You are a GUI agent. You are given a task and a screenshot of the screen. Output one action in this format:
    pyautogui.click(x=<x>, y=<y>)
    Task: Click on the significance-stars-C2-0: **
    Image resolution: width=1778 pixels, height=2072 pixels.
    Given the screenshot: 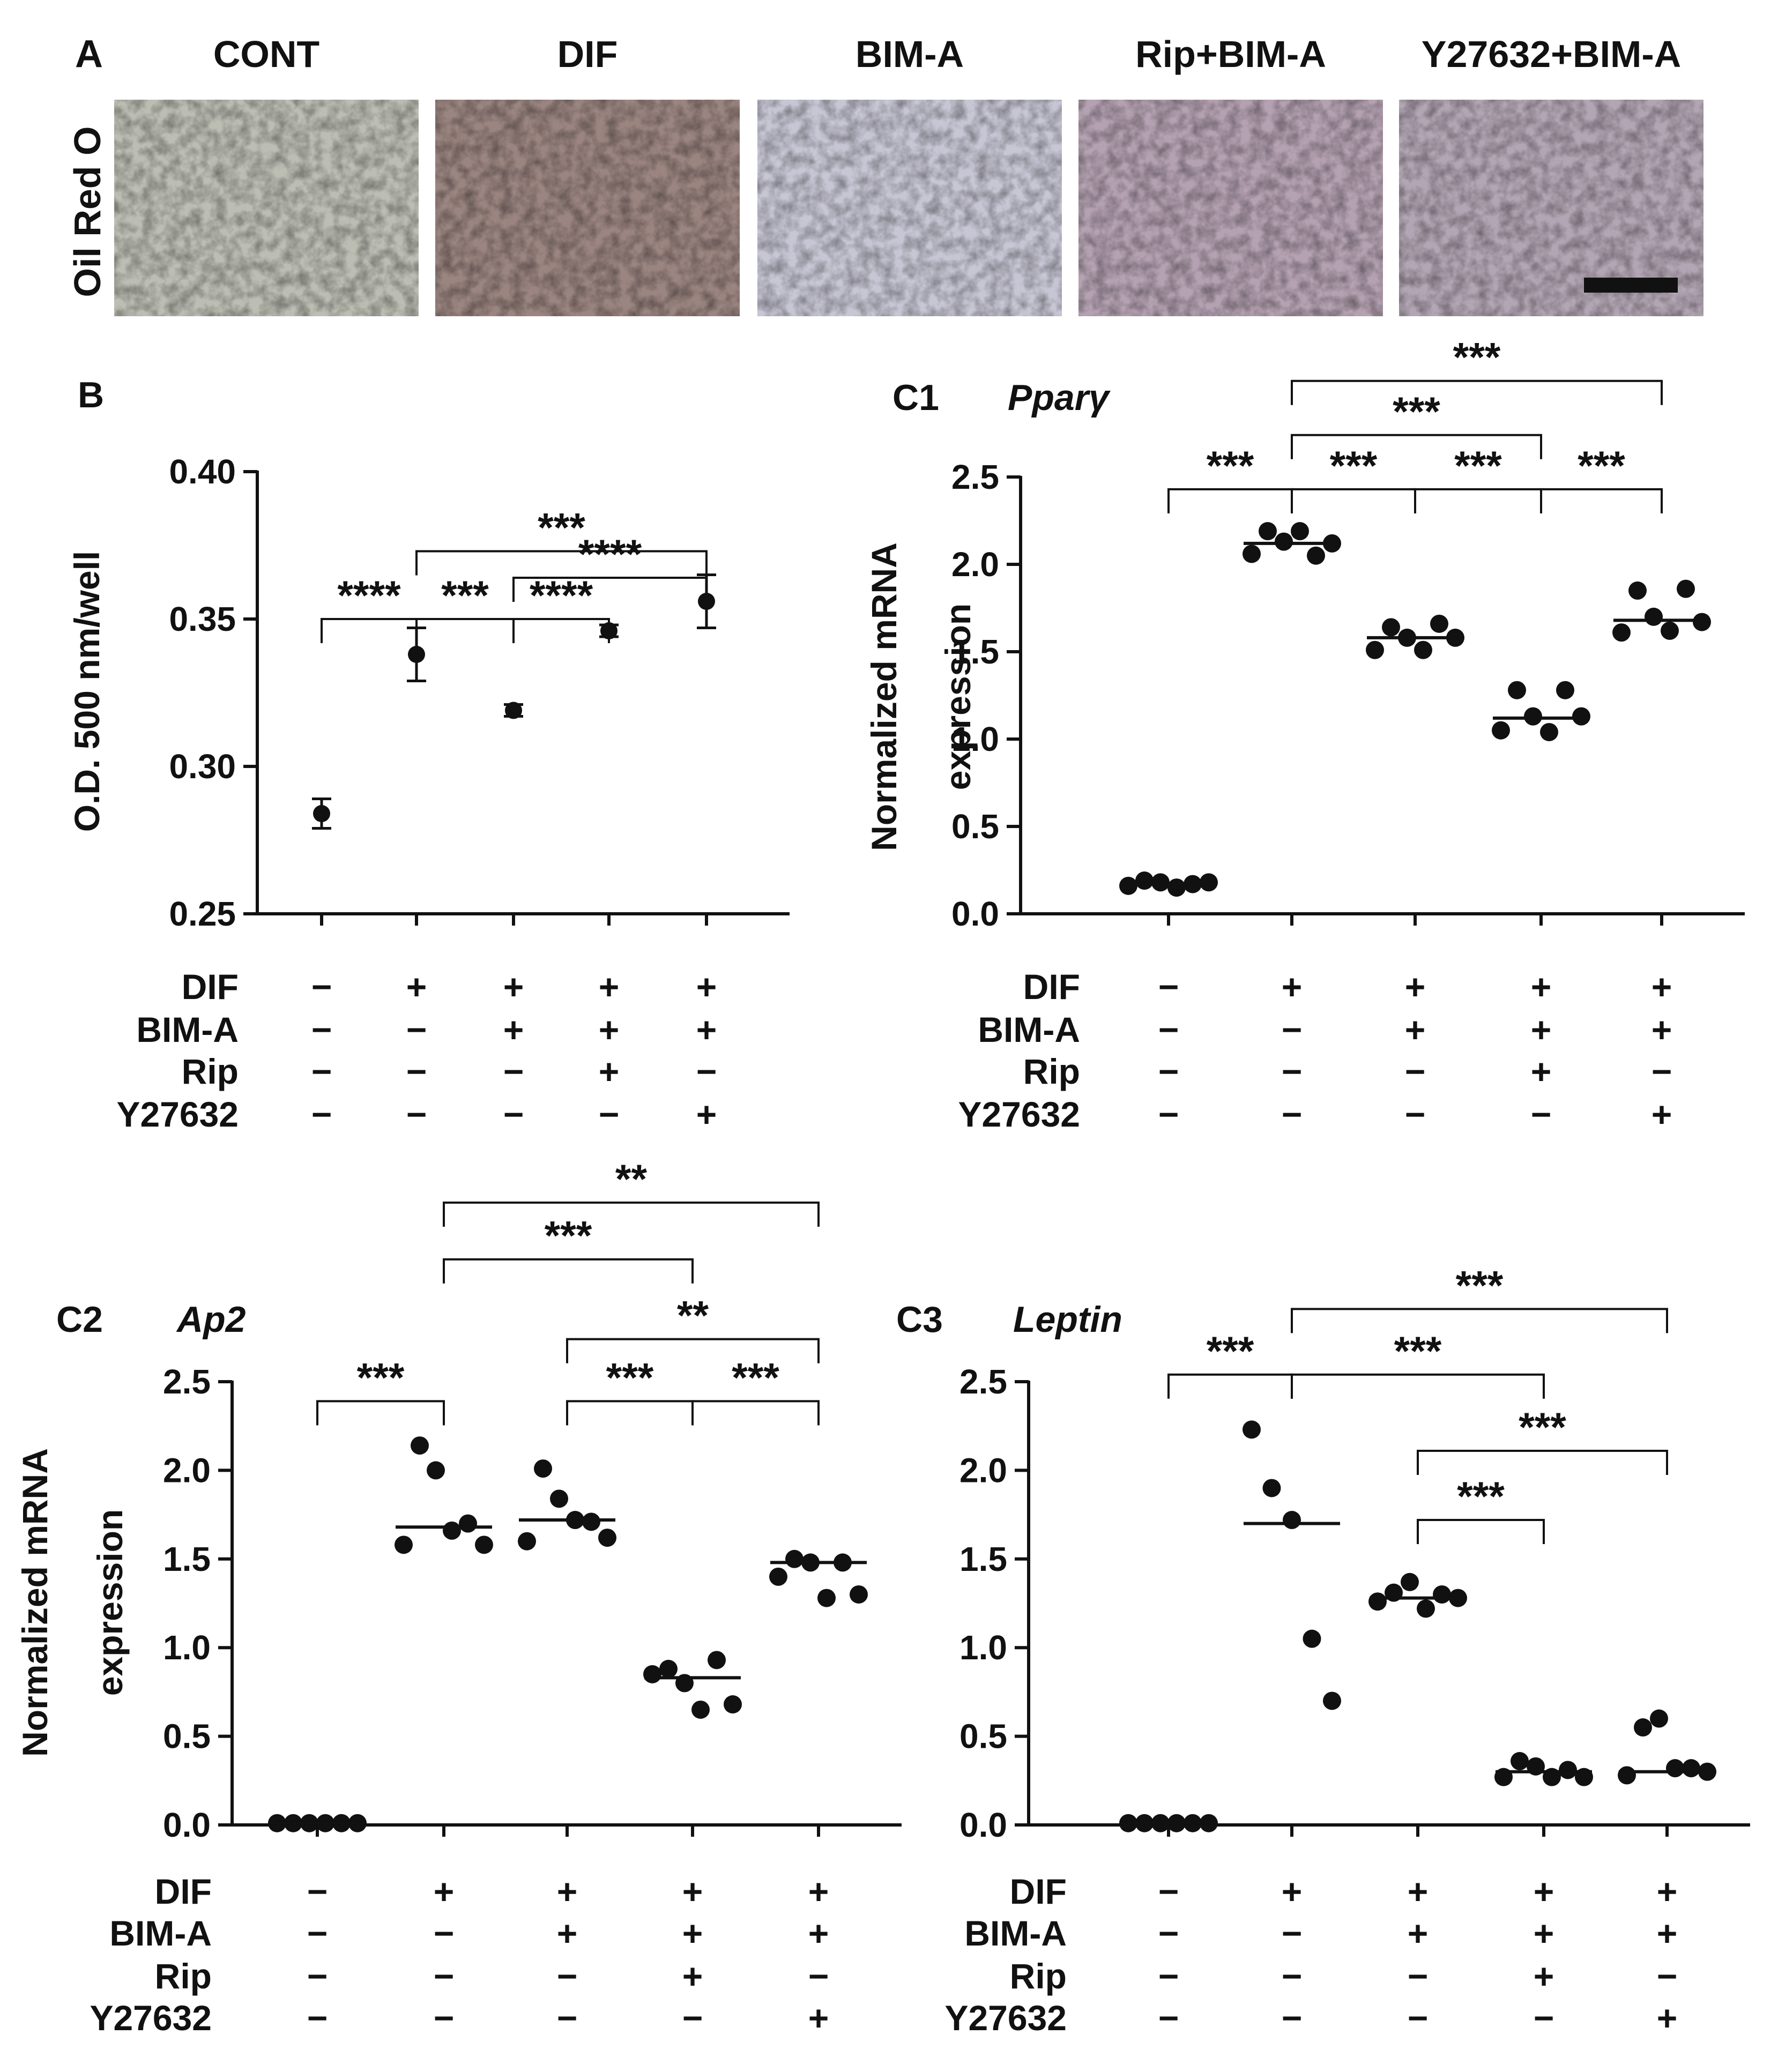 What is the action you would take?
    pyautogui.click(x=631, y=1179)
    